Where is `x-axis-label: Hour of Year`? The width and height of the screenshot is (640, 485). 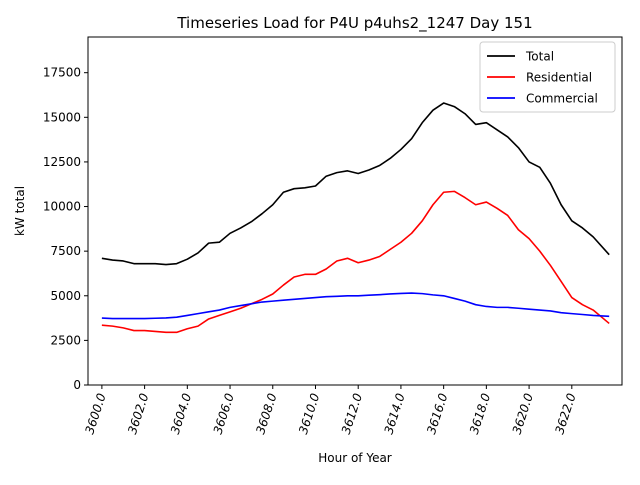
x-axis-label: Hour of Year is located at coordinates (355, 458).